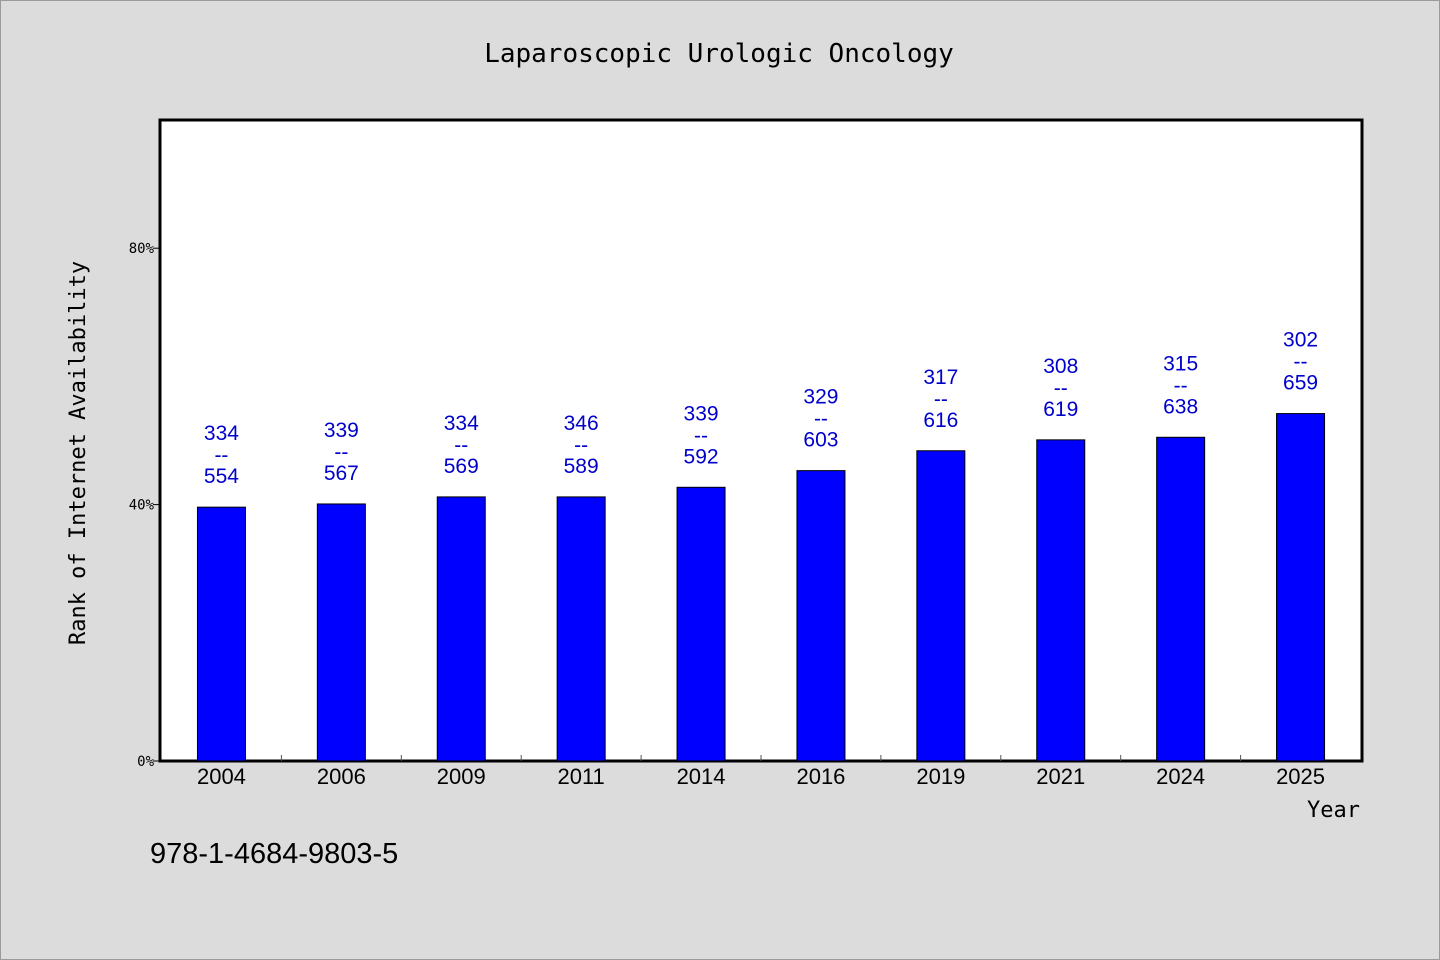 Image resolution: width=1440 pixels, height=960 pixels. What do you see at coordinates (1060, 366) in the screenshot?
I see `data-label-top: 308` at bounding box center [1060, 366].